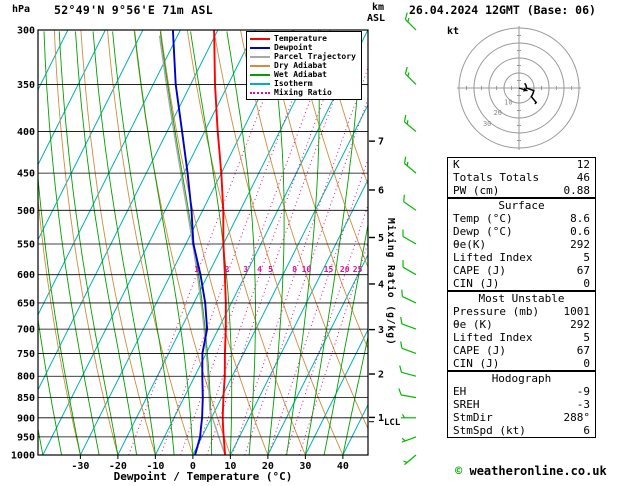  I want to click on pressure-tick-label: 700, so click(26, 330).